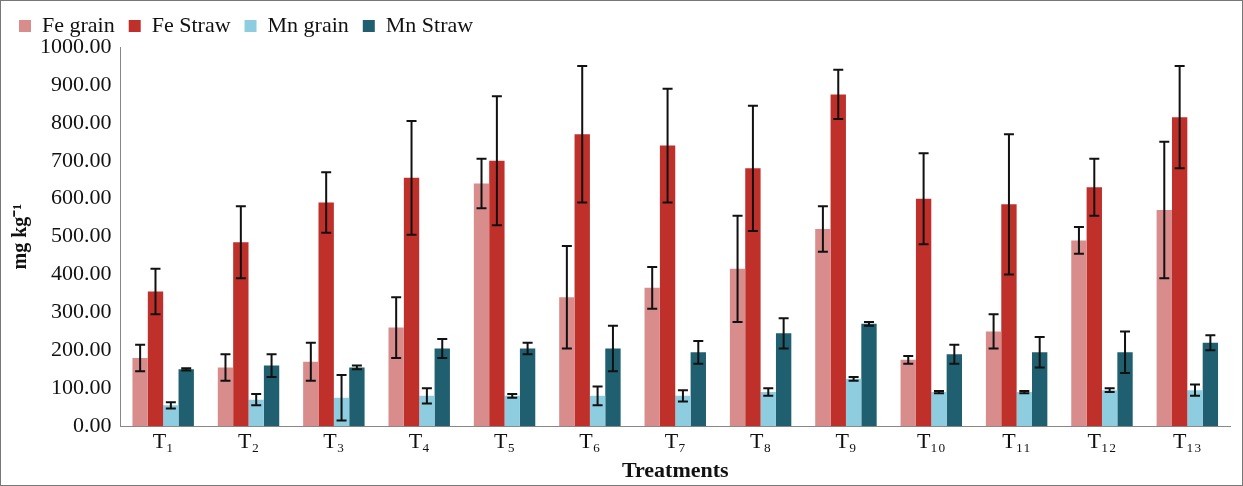 The width and height of the screenshot is (1243, 486). What do you see at coordinates (429, 24) in the screenshot?
I see `legend-label: Mn Straw` at bounding box center [429, 24].